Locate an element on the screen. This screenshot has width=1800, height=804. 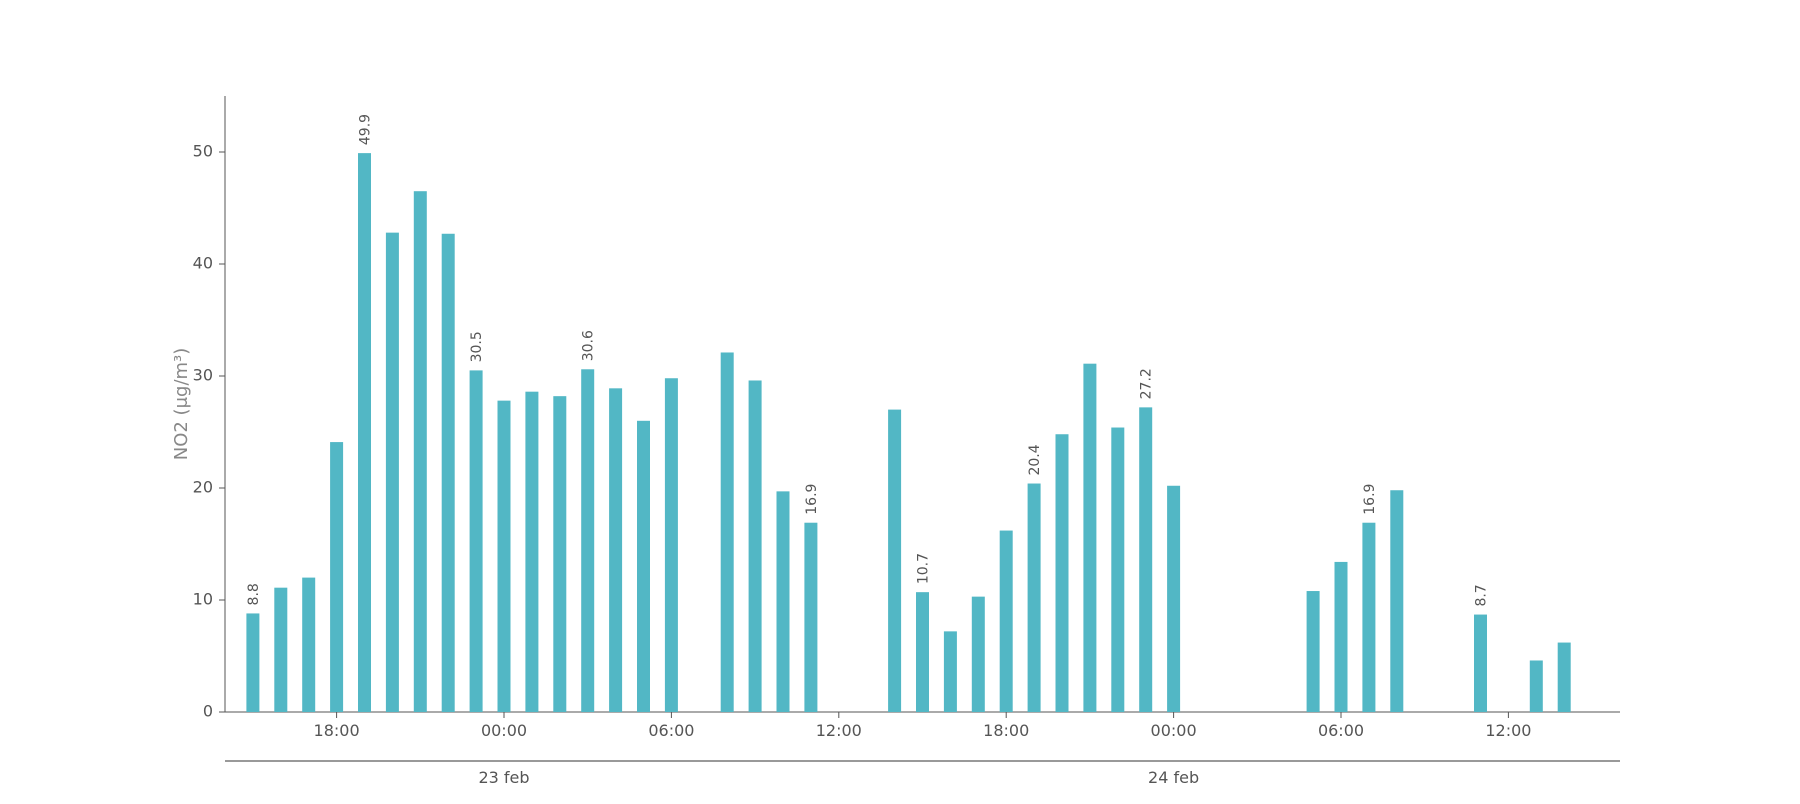
value-label: 8.7 is located at coordinates (1482, 595).